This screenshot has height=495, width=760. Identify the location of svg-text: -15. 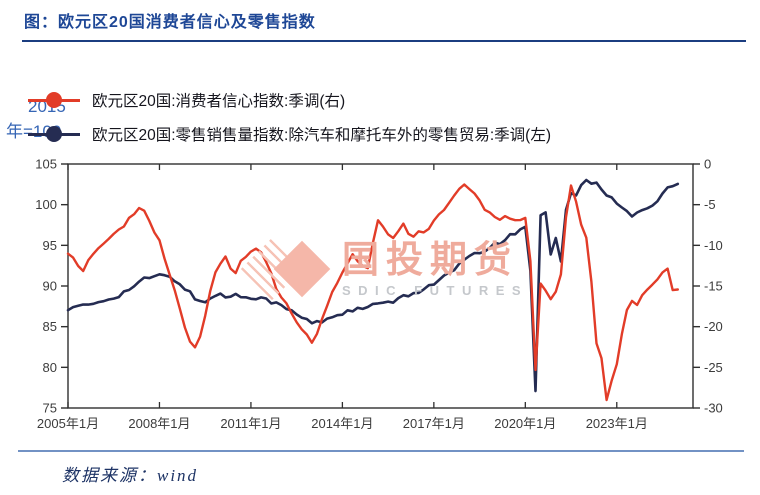
(713, 286).